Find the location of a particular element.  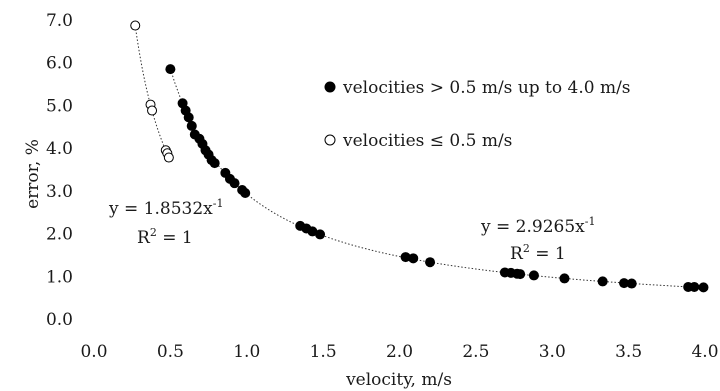

y-tick-label: 7.0 is located at coordinates (59, 21).